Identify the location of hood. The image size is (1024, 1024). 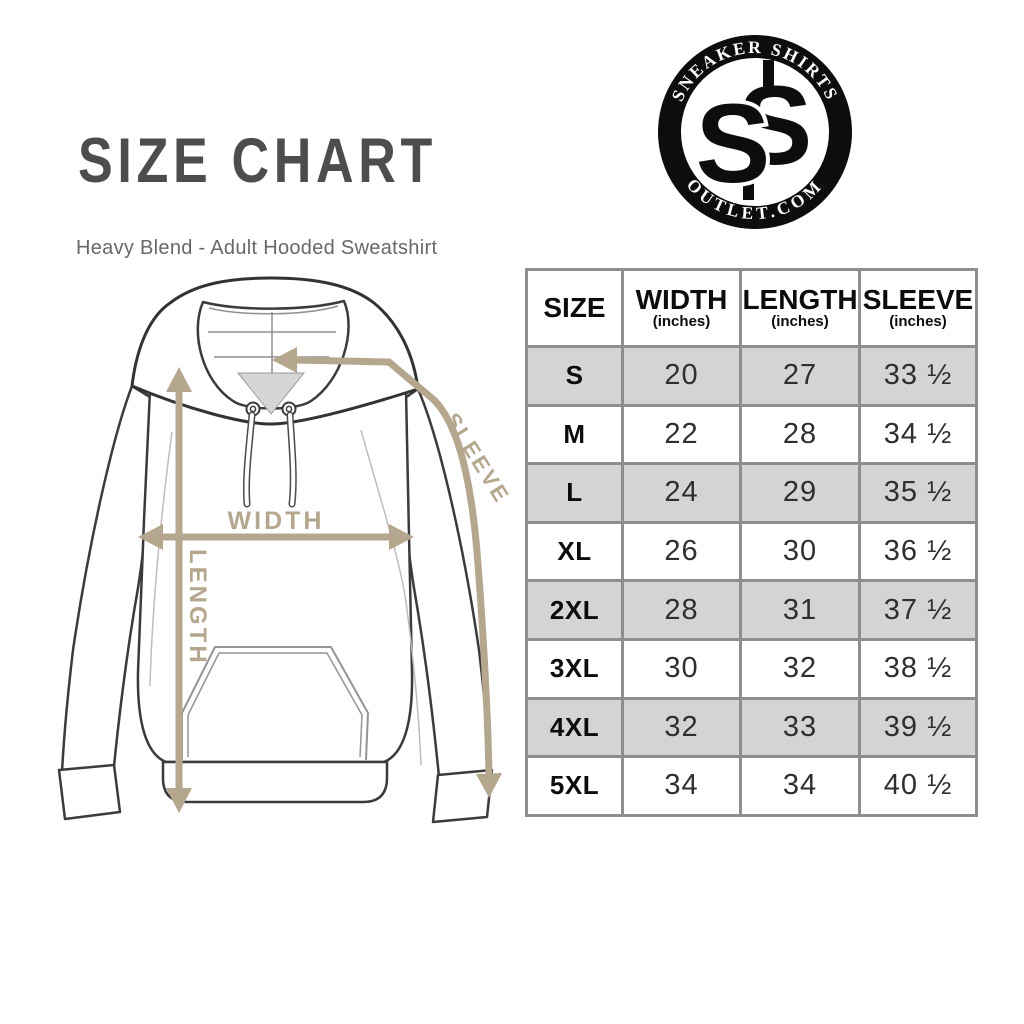
(275, 392).